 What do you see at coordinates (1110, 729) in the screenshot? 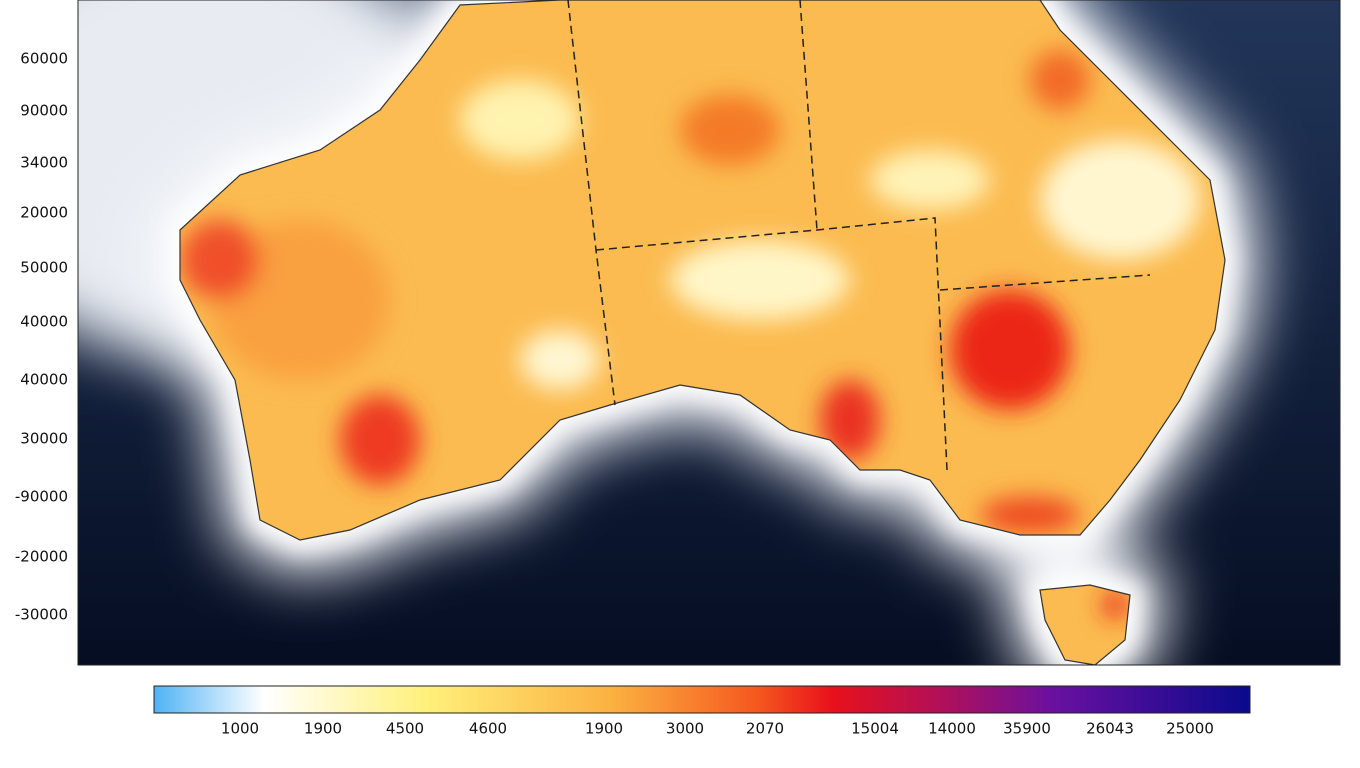
I see `colorbar-label: 26043` at bounding box center [1110, 729].